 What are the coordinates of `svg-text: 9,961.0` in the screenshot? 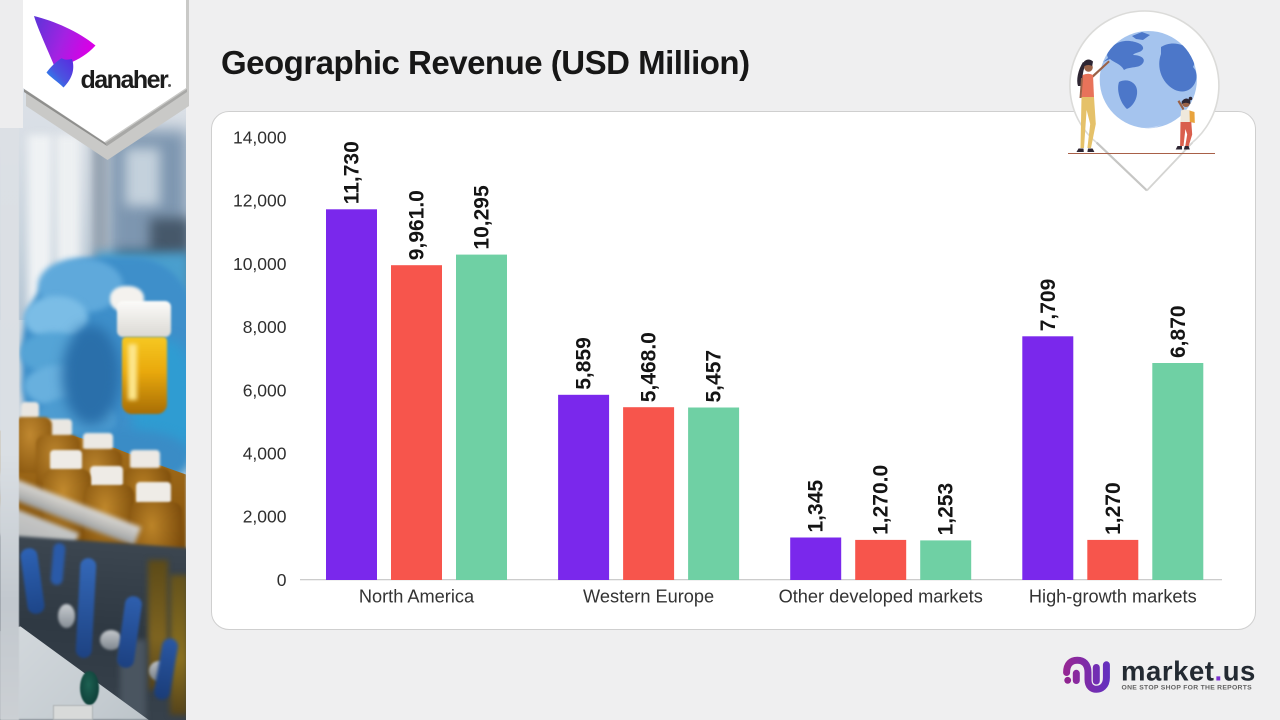 It's located at (417, 225).